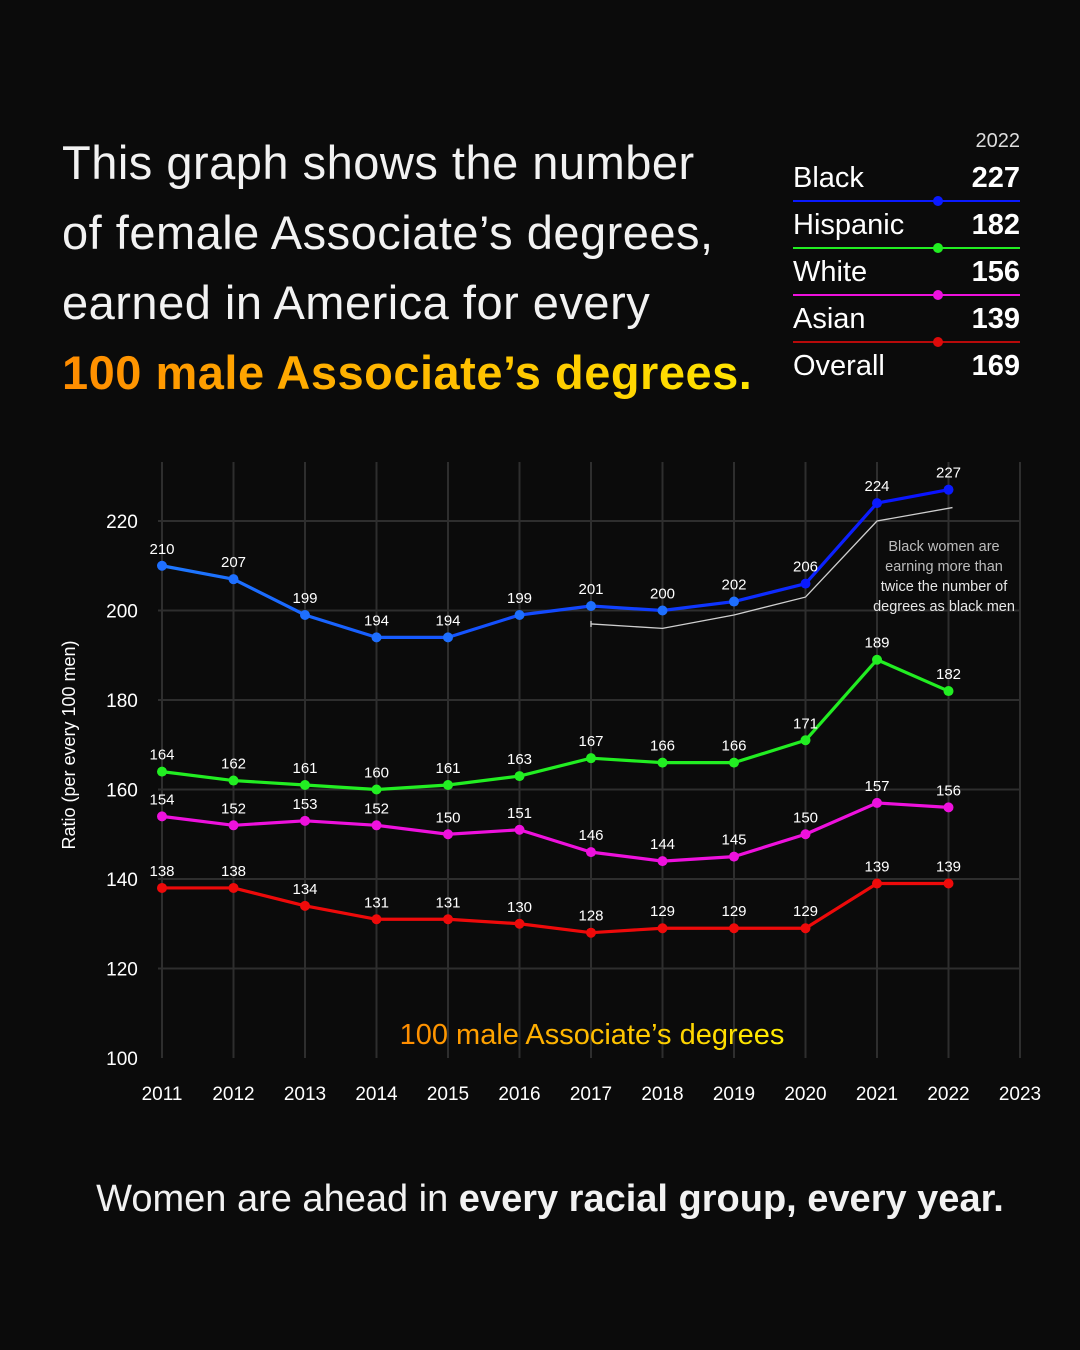  What do you see at coordinates (771, 568) in the screenshot?
I see `annotation-bracket` at bounding box center [771, 568].